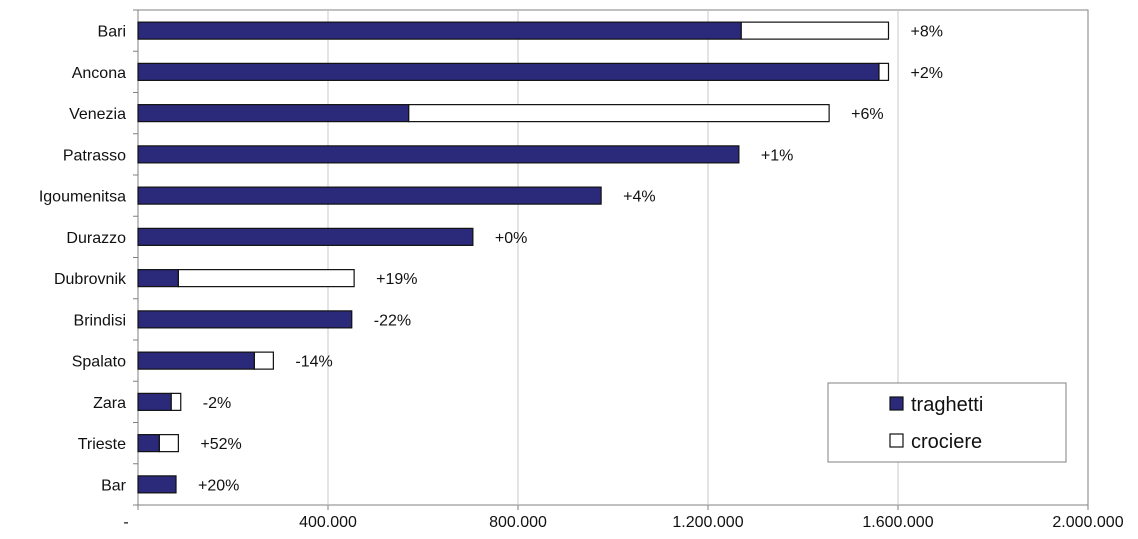 Image resolution: width=1138 pixels, height=539 pixels. Describe the element at coordinates (263, 360) in the screenshot. I see `bar-spalato-crociere` at that location.